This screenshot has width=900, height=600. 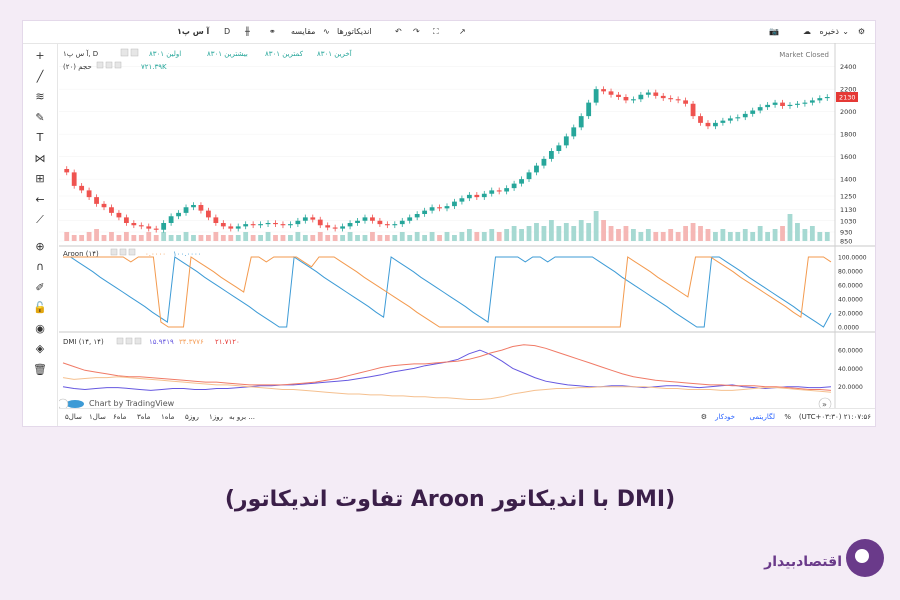 I want to click on trend-line-icon: ╱, so click(x=40, y=76).